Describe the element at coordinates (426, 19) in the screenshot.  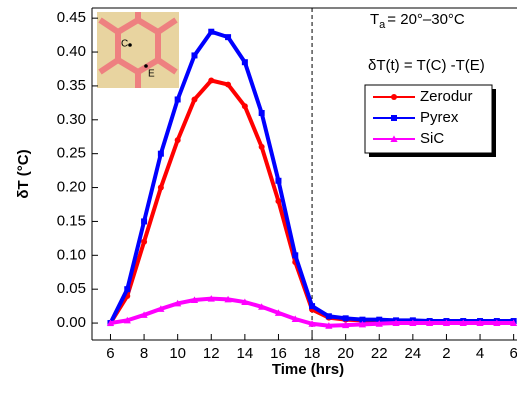
I see `annotation-part: = 20°–30°C` at that location.